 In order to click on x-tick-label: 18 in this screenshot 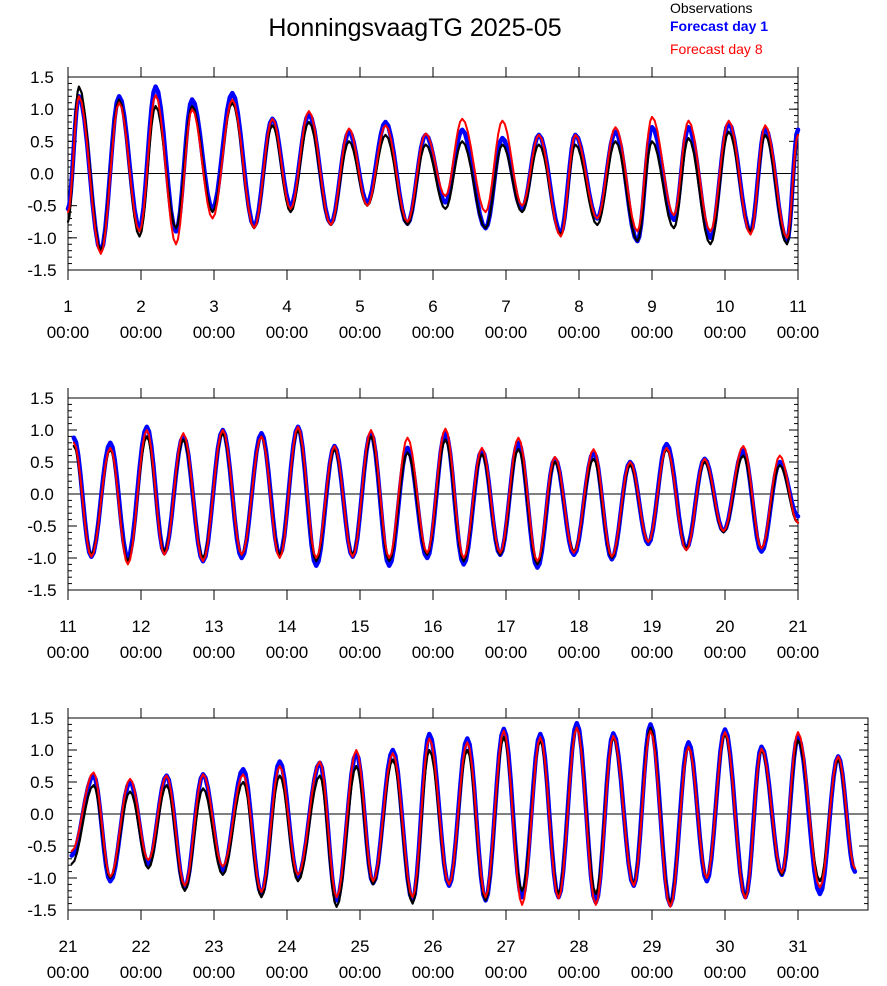, I will do `click(579, 626)`.